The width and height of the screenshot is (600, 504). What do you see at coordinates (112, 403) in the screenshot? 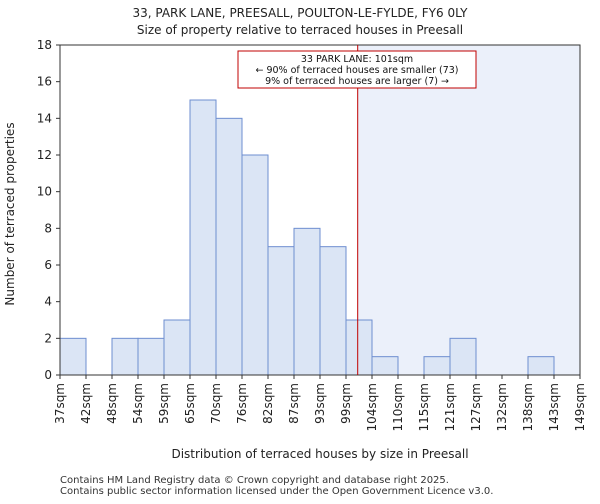
I see `x-tick-label: 48sqm` at bounding box center [112, 403].